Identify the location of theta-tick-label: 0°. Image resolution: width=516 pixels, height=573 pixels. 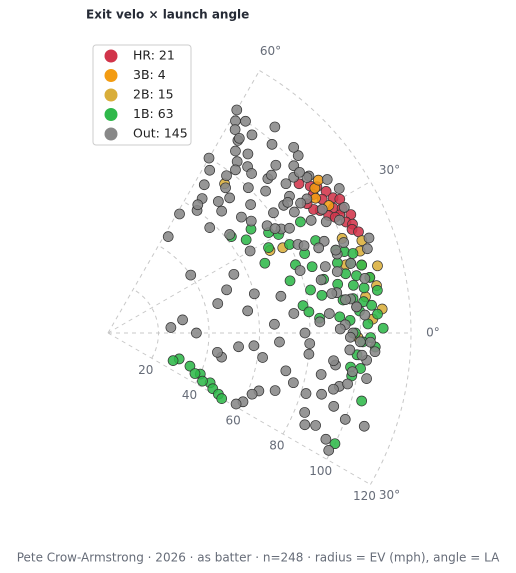
(433, 333).